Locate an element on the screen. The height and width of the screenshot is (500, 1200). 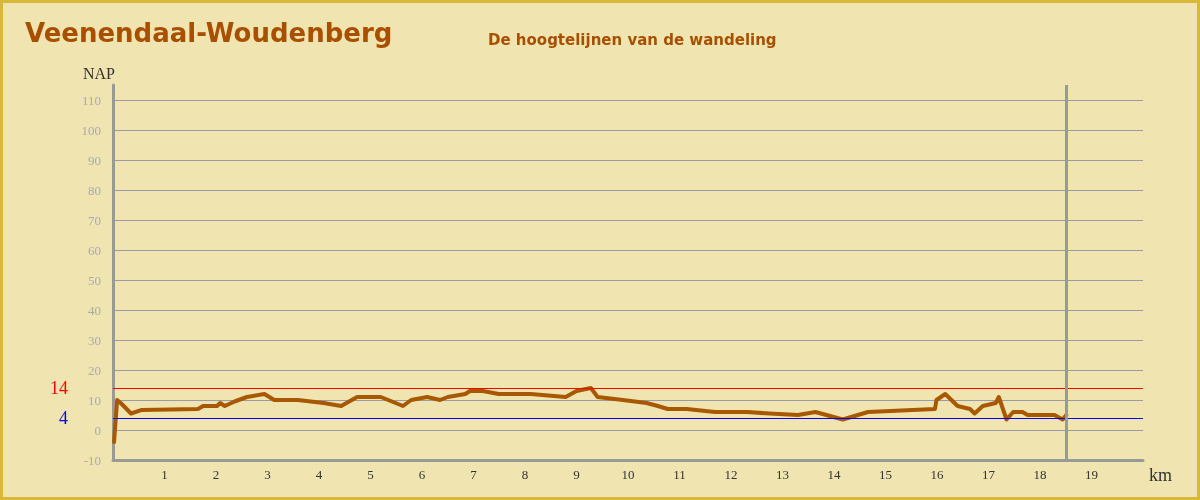
x-tick-label: 11 is located at coordinates (679, 474).